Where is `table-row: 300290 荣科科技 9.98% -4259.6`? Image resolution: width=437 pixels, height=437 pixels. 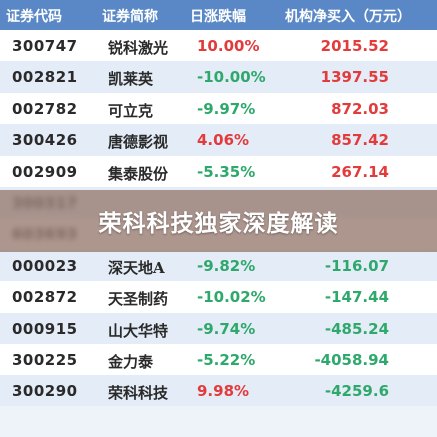 table-row: 300290 荣科科技 9.98% -4259.6 is located at coordinates (218, 391).